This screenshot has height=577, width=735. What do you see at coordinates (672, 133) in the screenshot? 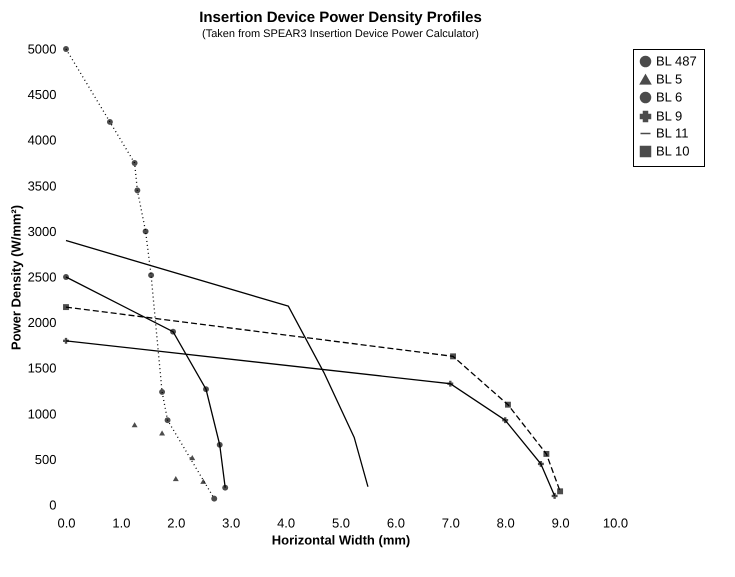
I see `legend-label: BL 11` at bounding box center [672, 133].